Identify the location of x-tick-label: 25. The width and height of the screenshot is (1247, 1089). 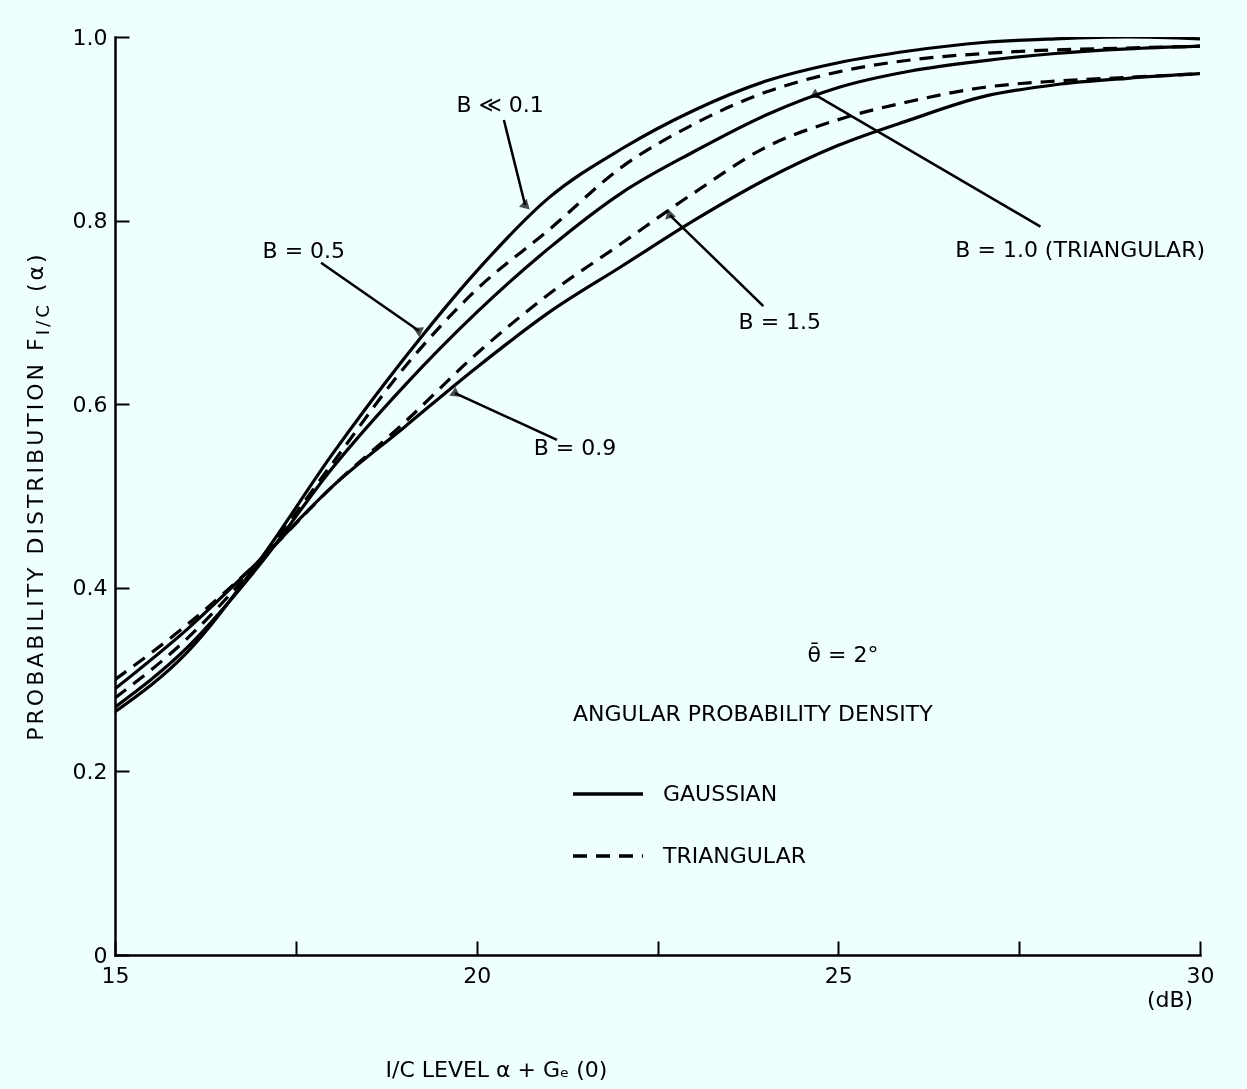
(838, 975).